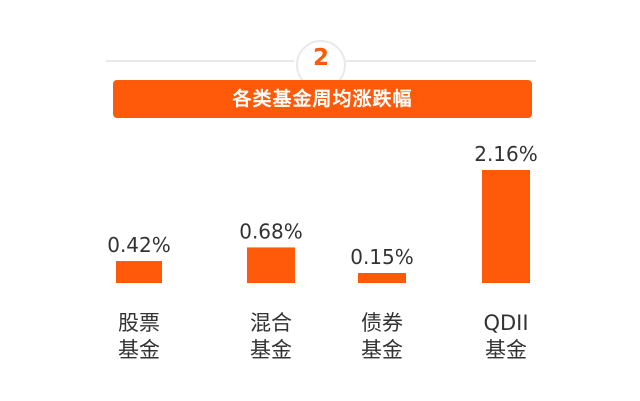 This screenshot has height=401, width=640. What do you see at coordinates (506, 154) in the screenshot?
I see `data-label-4: 2.16%` at bounding box center [506, 154].